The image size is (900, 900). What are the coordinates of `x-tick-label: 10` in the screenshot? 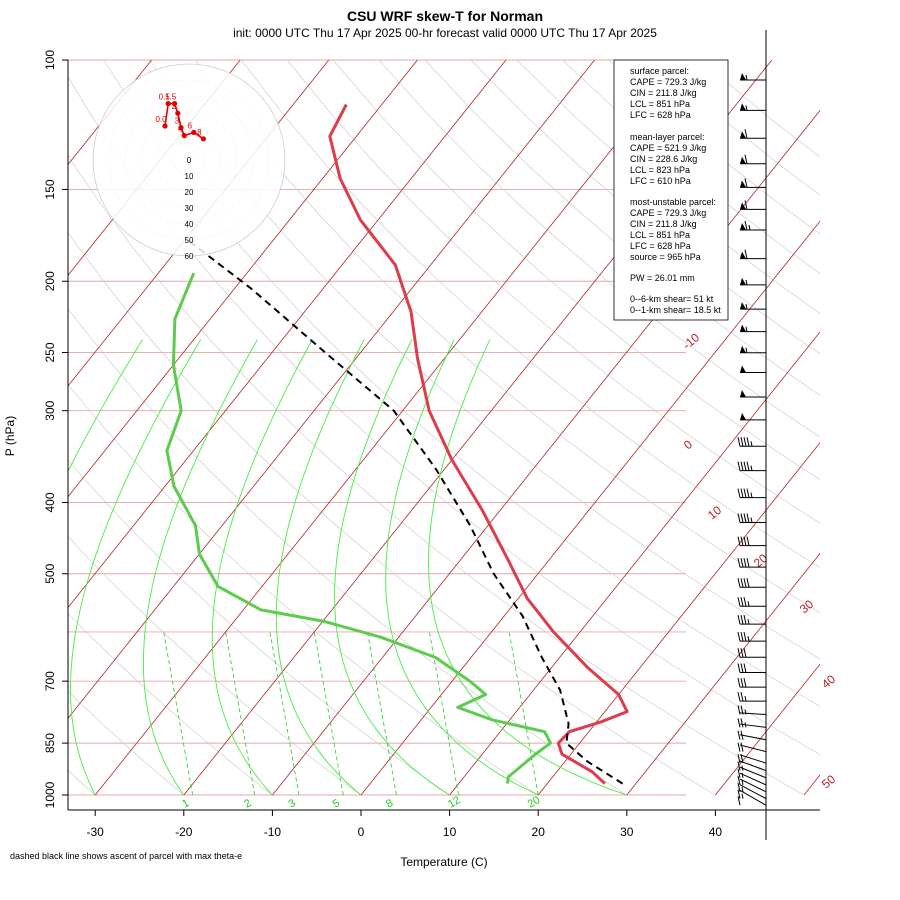 It's located at (450, 832).